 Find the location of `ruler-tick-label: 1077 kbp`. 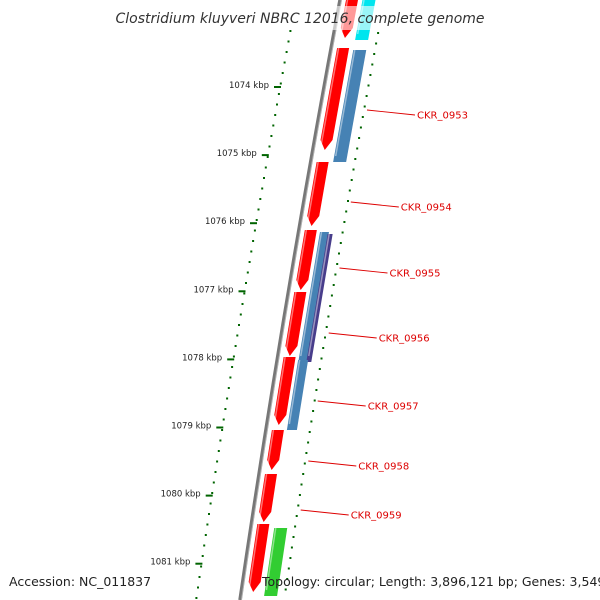

ruler-tick-label: 1077 kbp is located at coordinates (213, 290).